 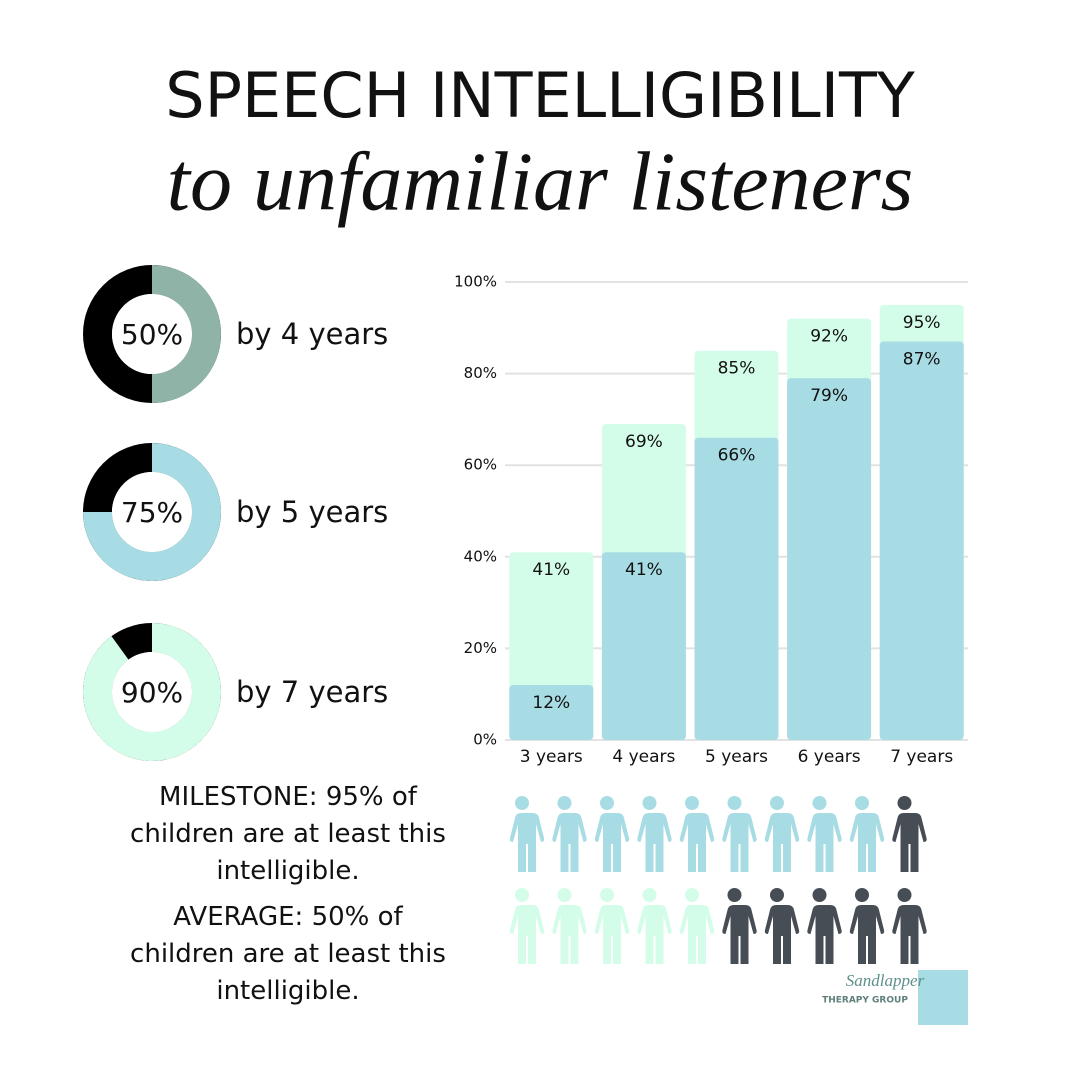 I want to click on donut-caption: by 4 years, so click(x=312, y=334).